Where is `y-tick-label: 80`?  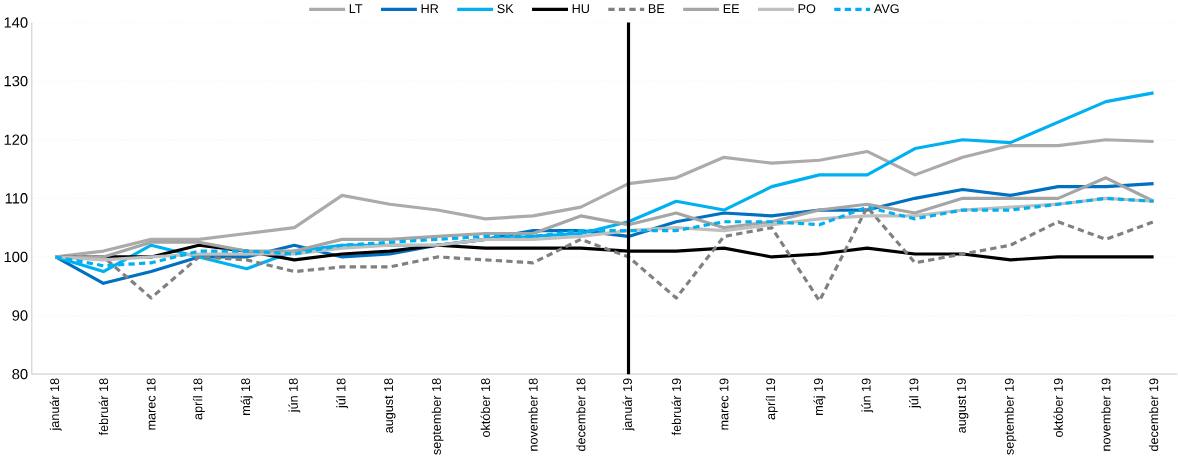 y-tick-label: 80 is located at coordinates (20, 374).